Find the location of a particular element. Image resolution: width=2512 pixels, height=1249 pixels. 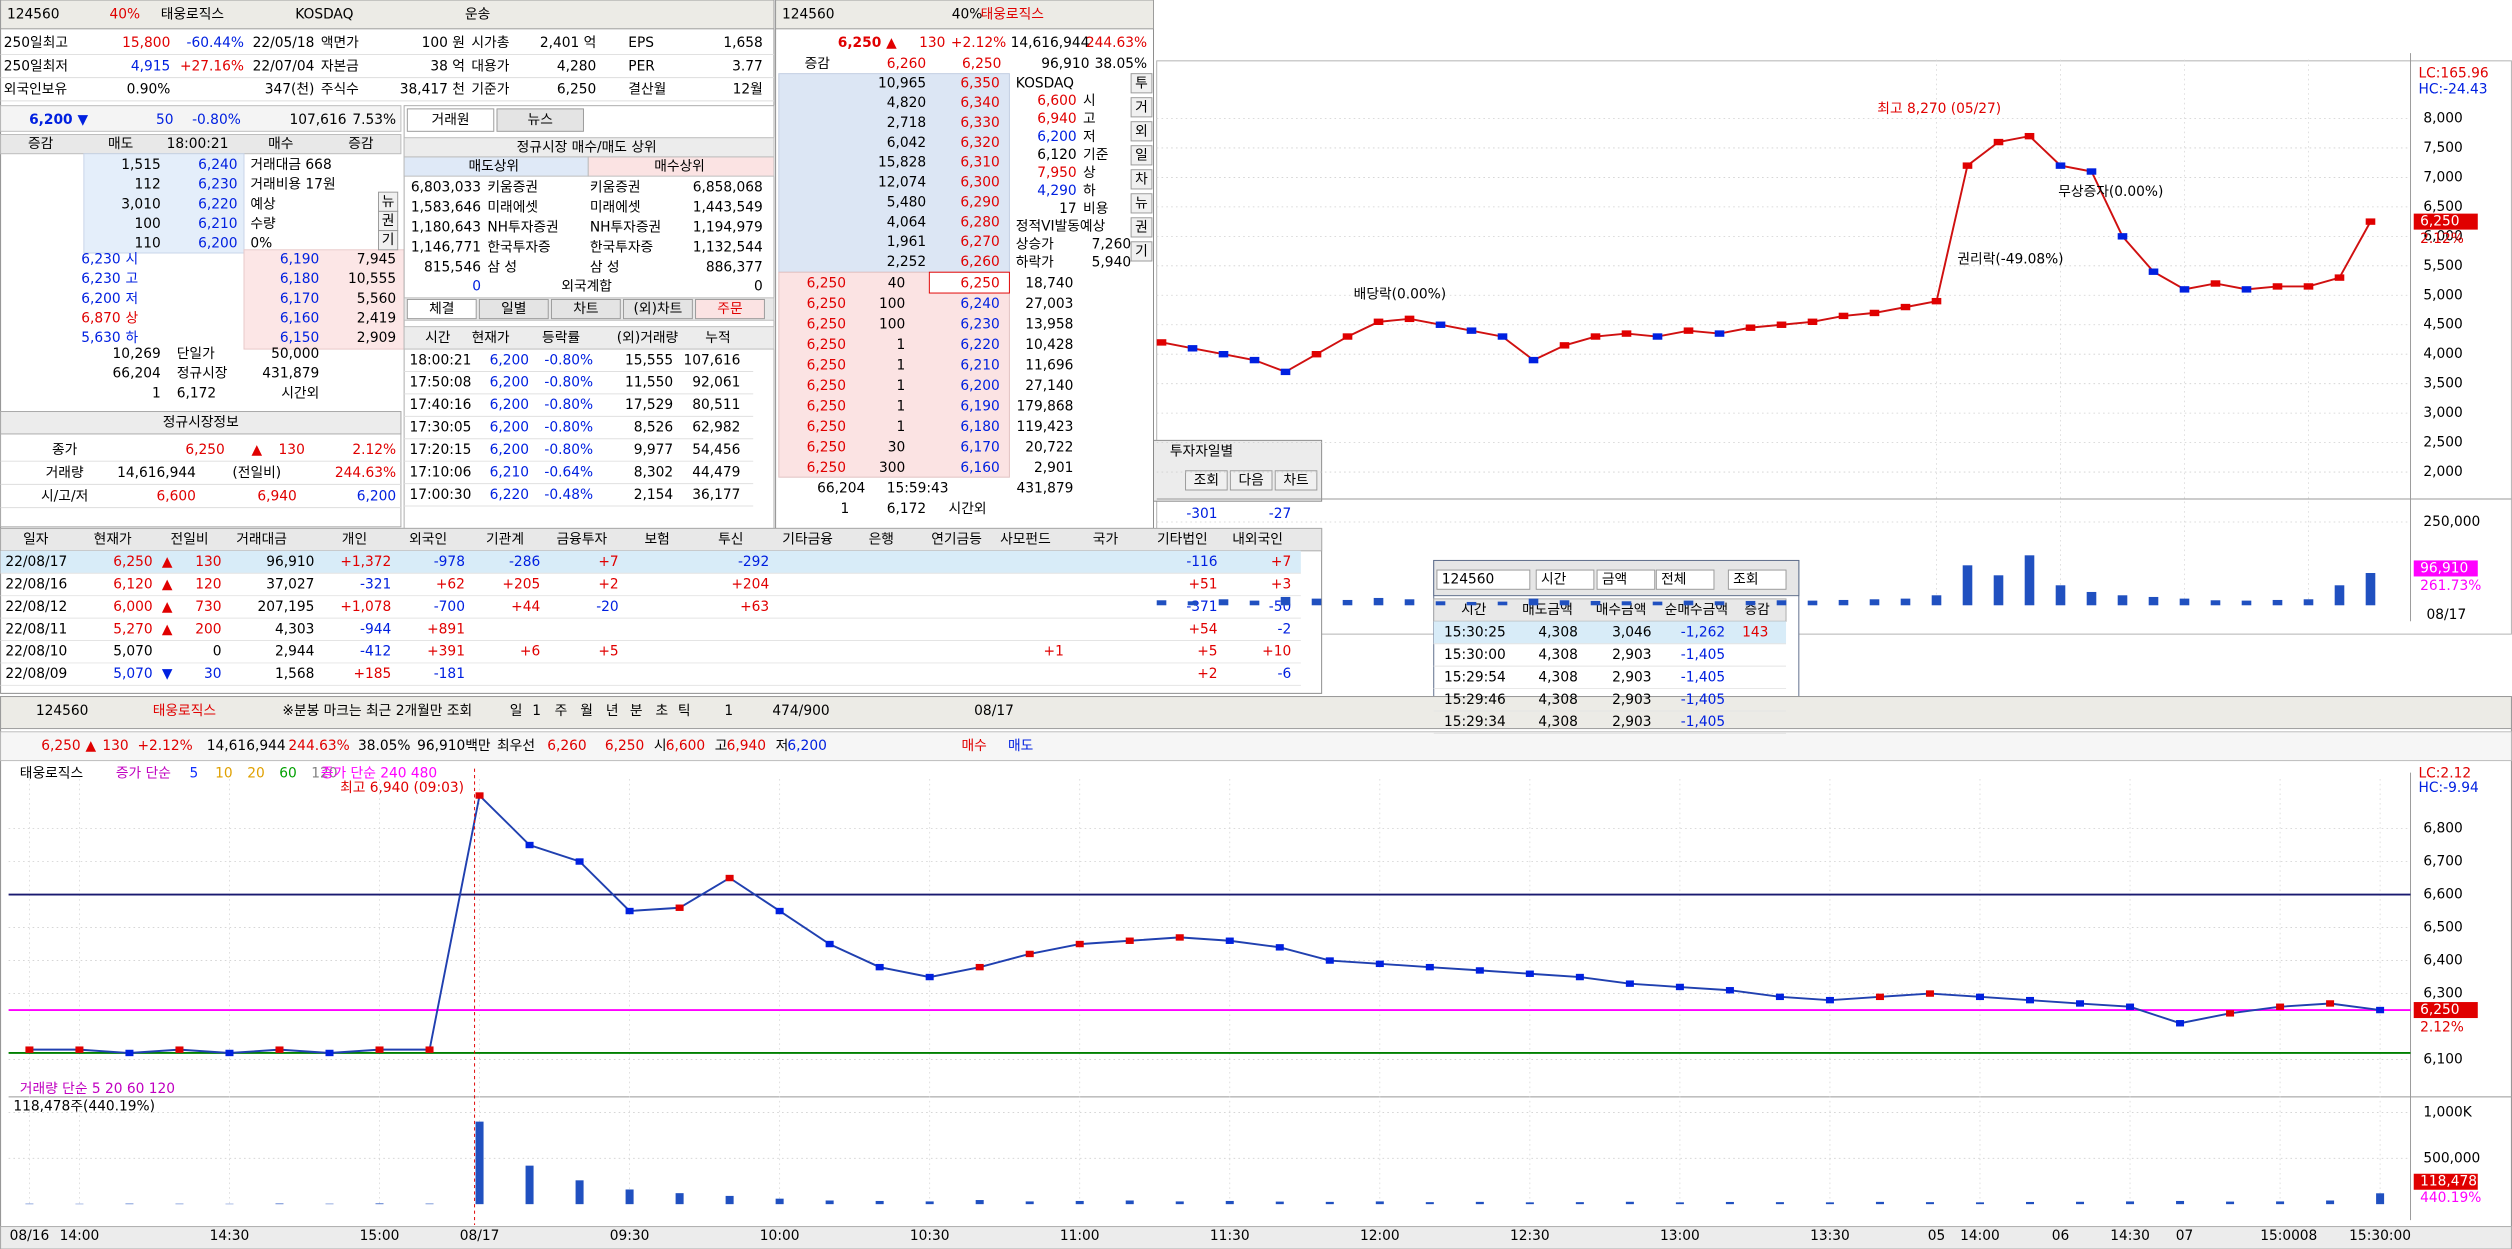

info-cell: 자본금 is located at coordinates (340, 66).